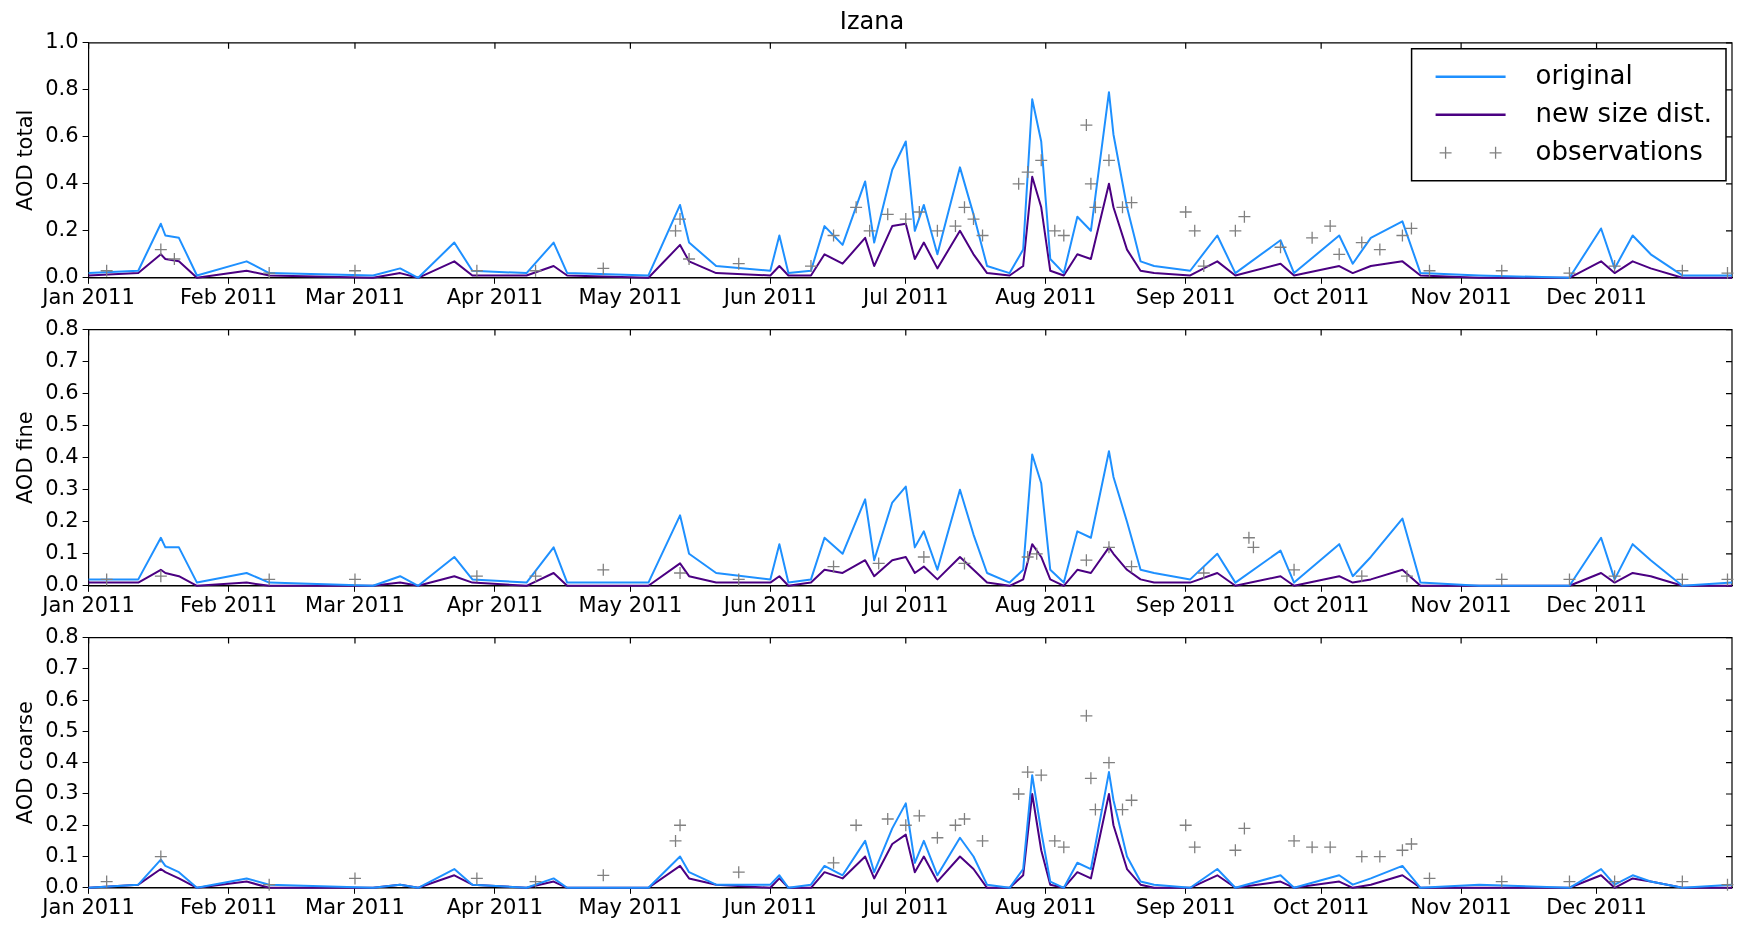 The width and height of the screenshot is (1748, 925). What do you see at coordinates (25, 458) in the screenshot?
I see `y-axis-title: AOD fine` at bounding box center [25, 458].